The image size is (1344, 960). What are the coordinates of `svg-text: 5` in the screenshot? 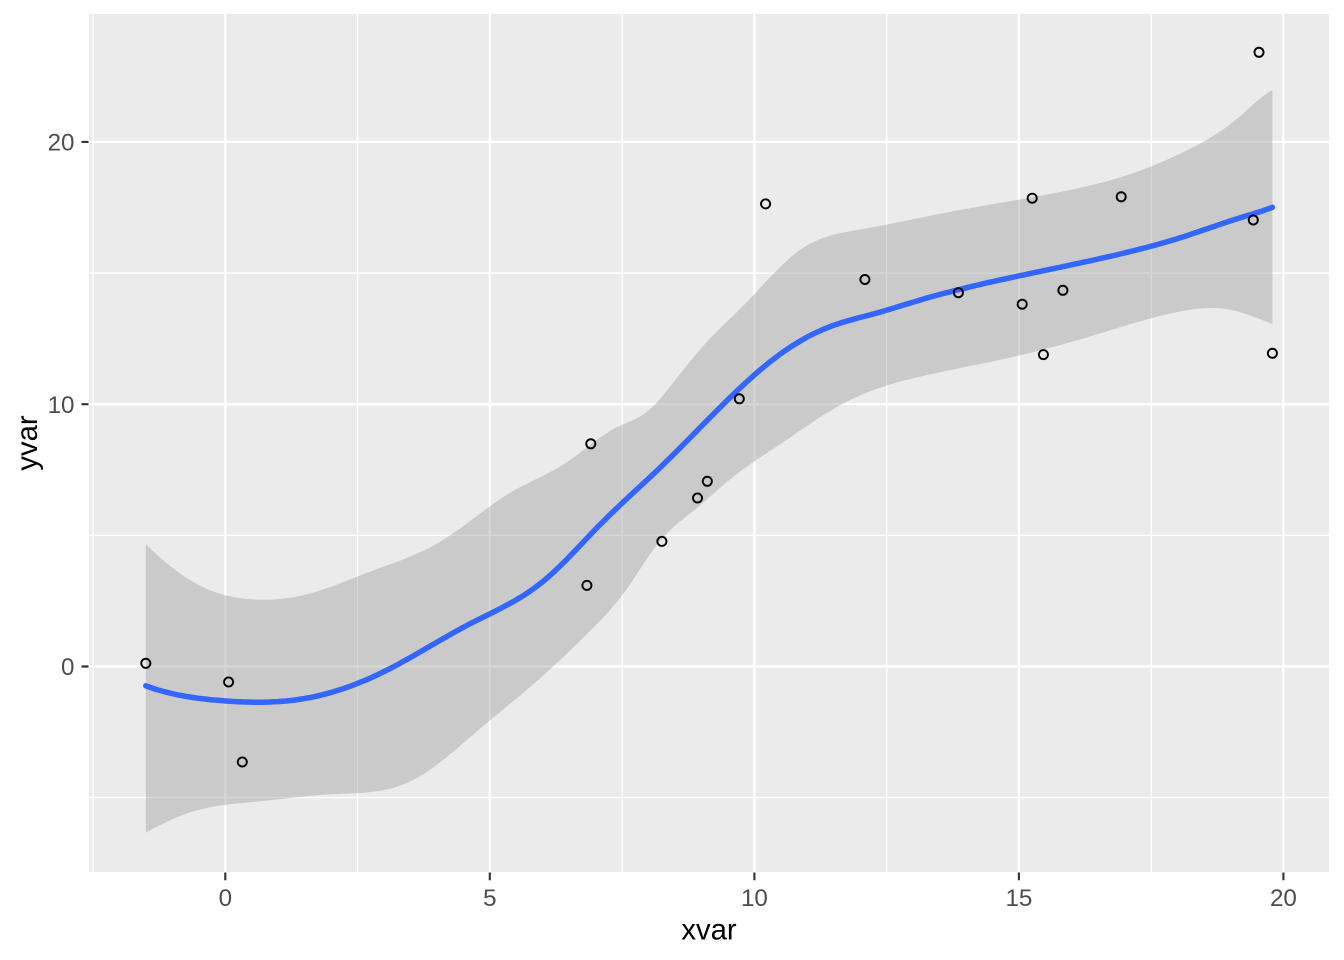 It's located at (489, 898).